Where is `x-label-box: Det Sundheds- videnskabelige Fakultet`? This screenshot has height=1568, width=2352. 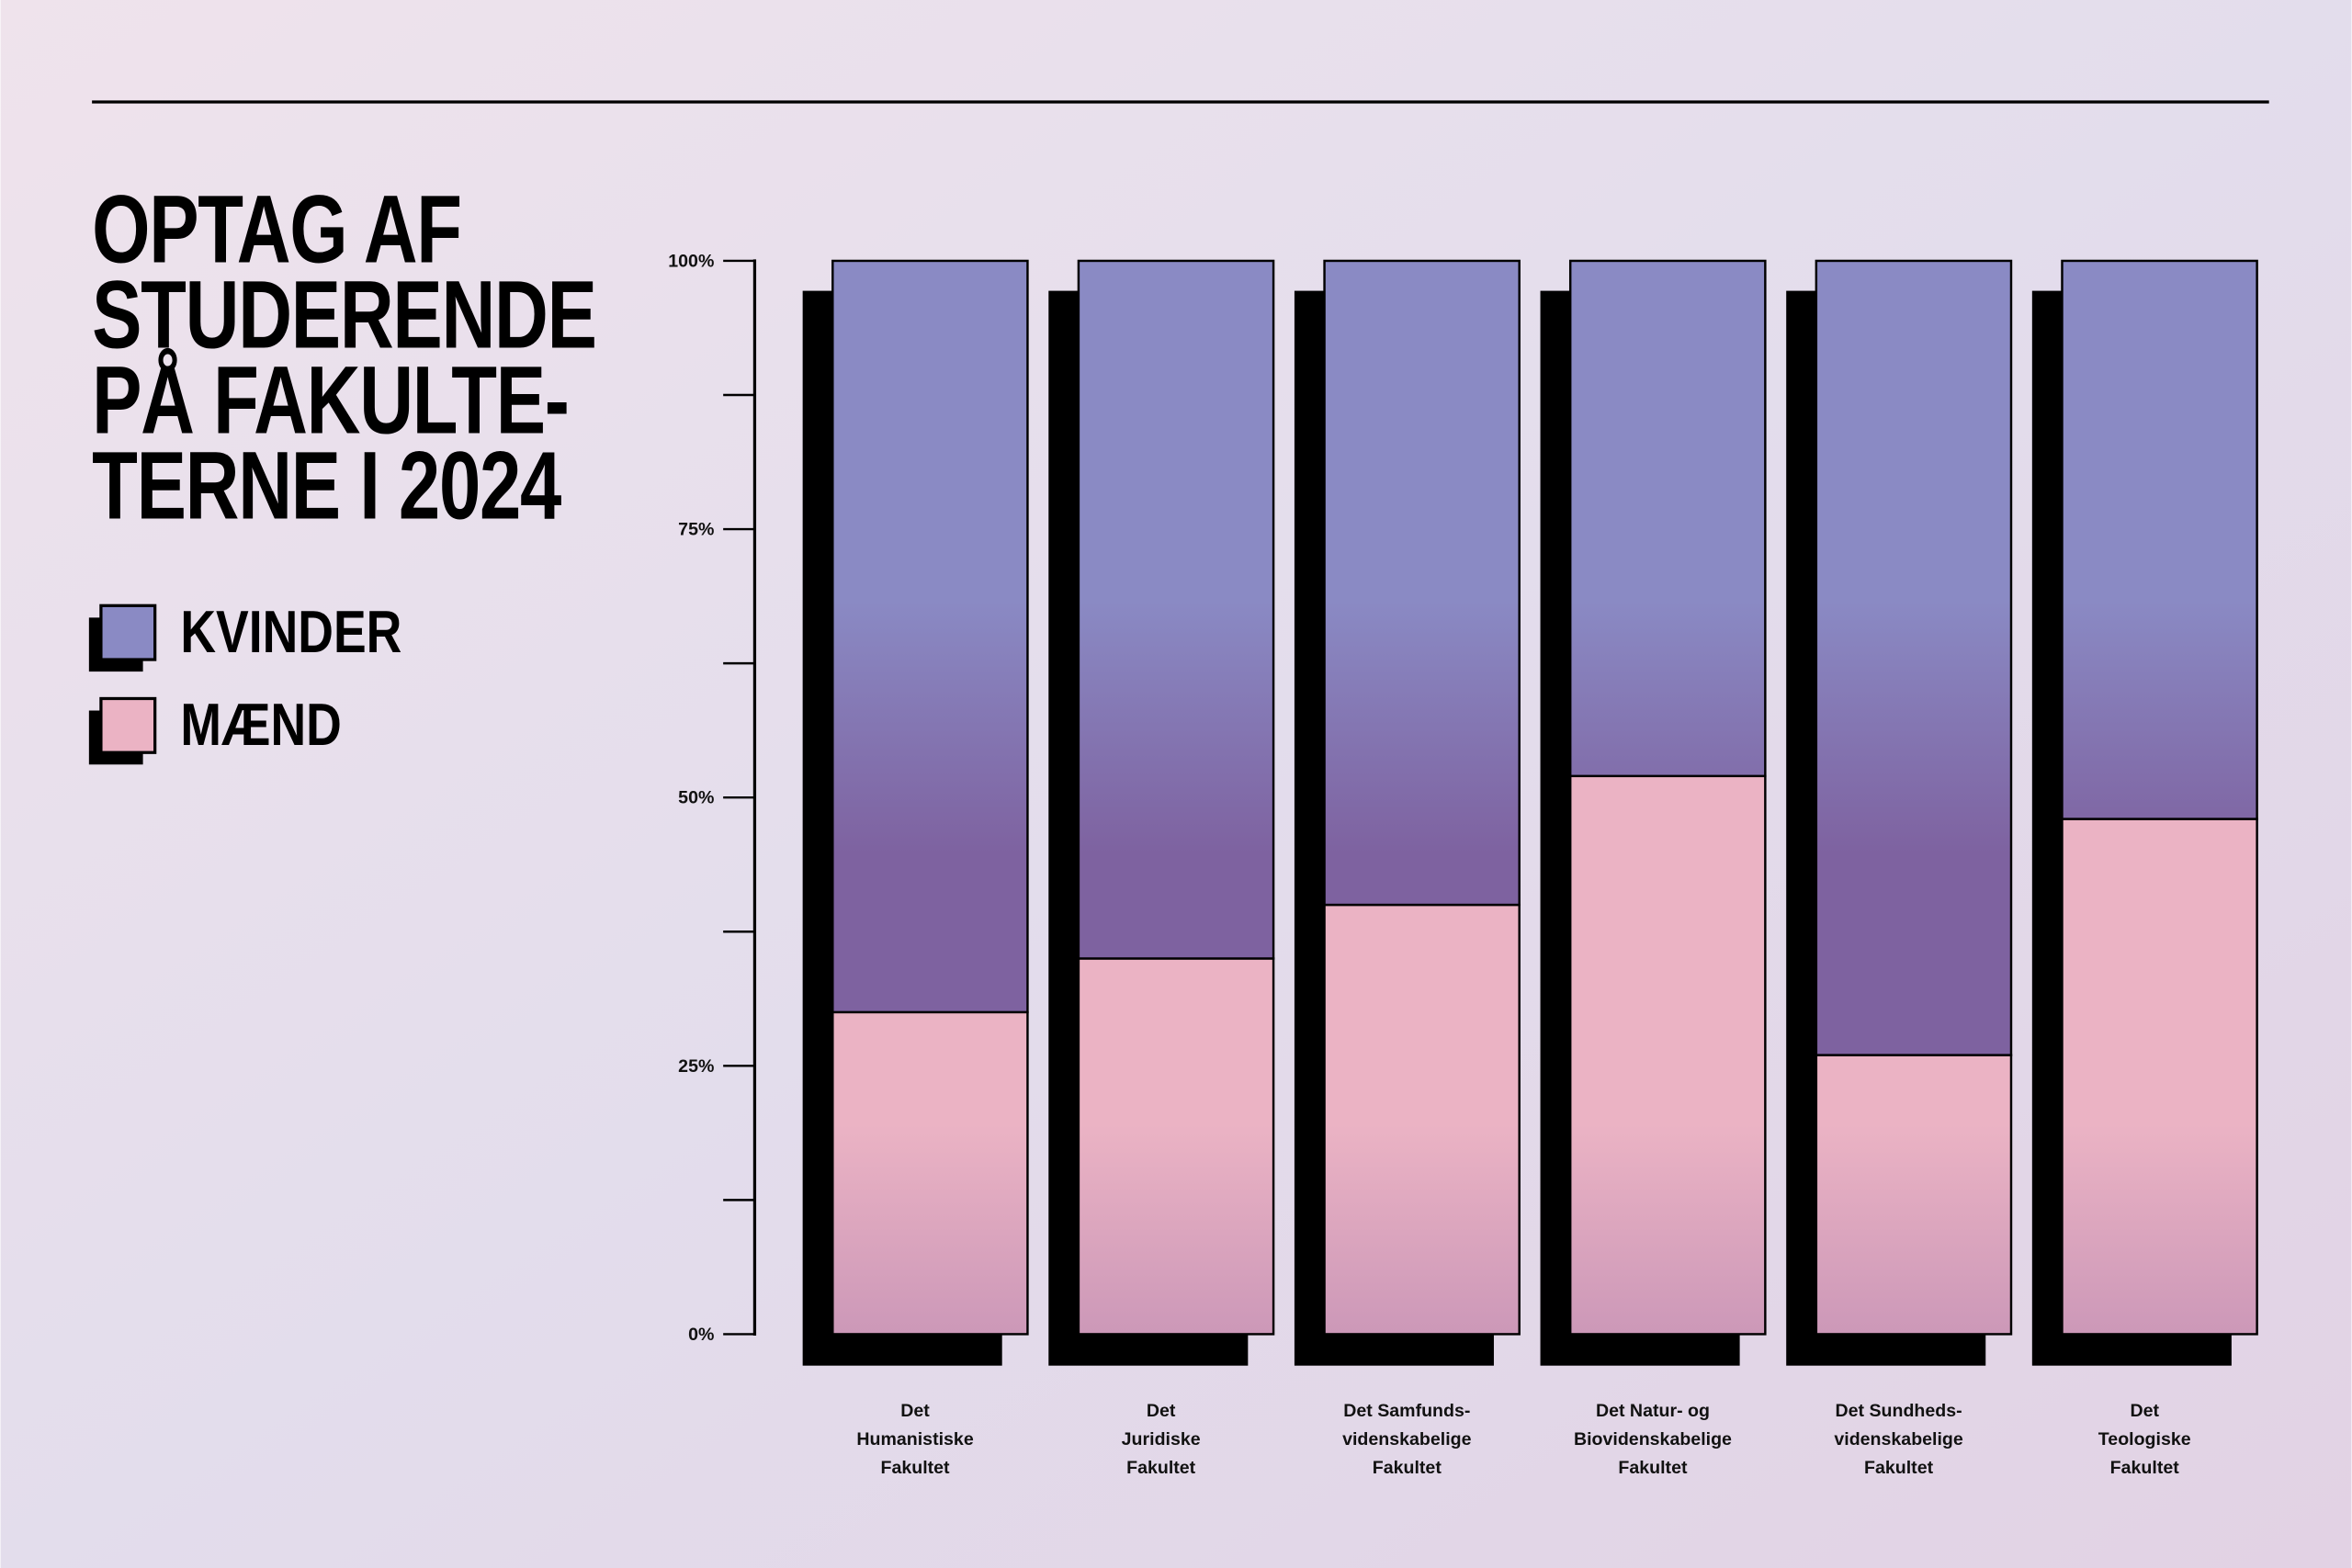
x-label-box: Det Sundheds- videnskabelige Fakultet is located at coordinates (1899, 1440).